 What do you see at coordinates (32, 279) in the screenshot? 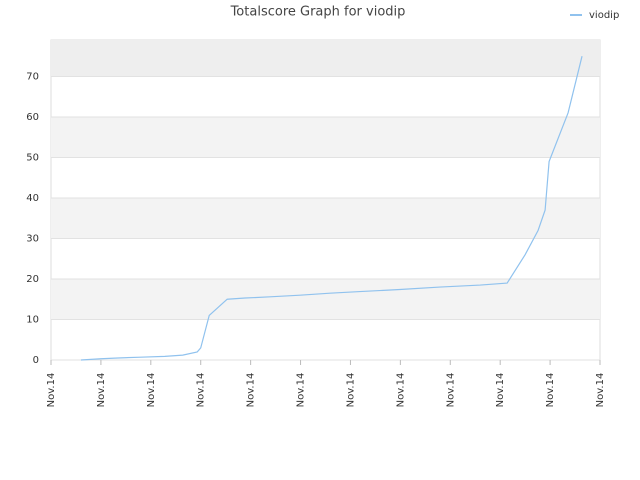
I see `y-tick-label: 20` at bounding box center [32, 279].